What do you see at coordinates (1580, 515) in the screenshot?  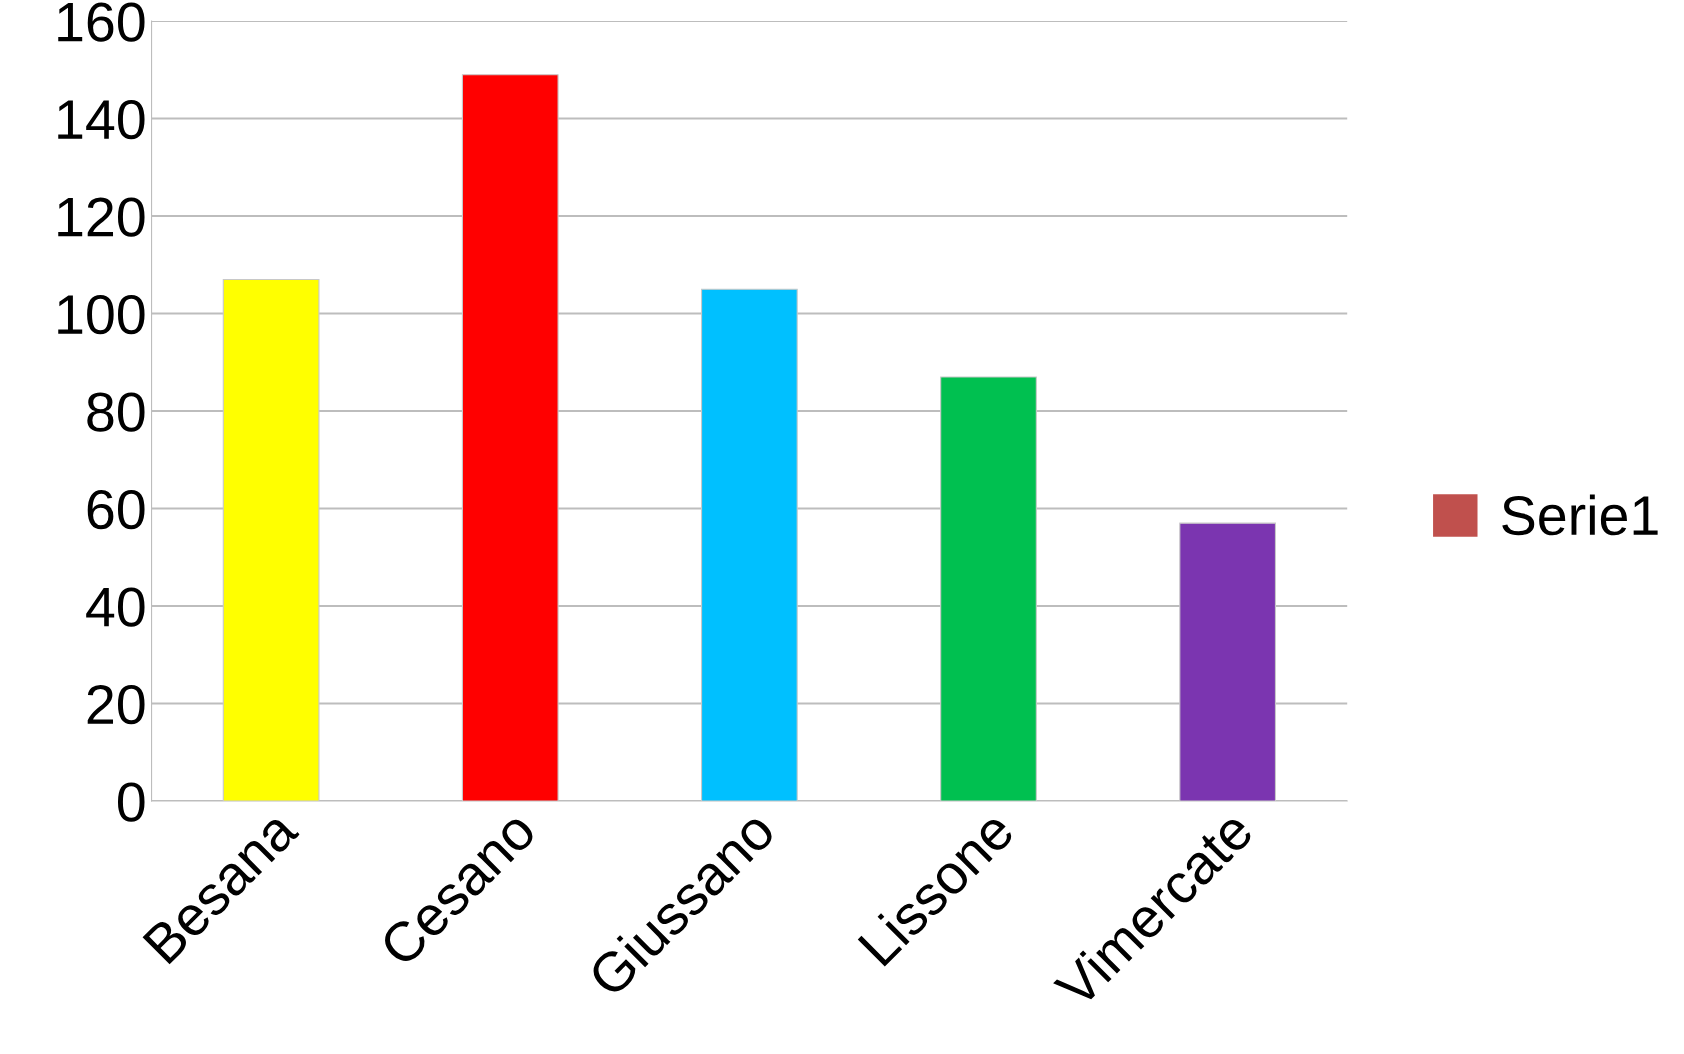 I see `text: Serie1` at bounding box center [1580, 515].